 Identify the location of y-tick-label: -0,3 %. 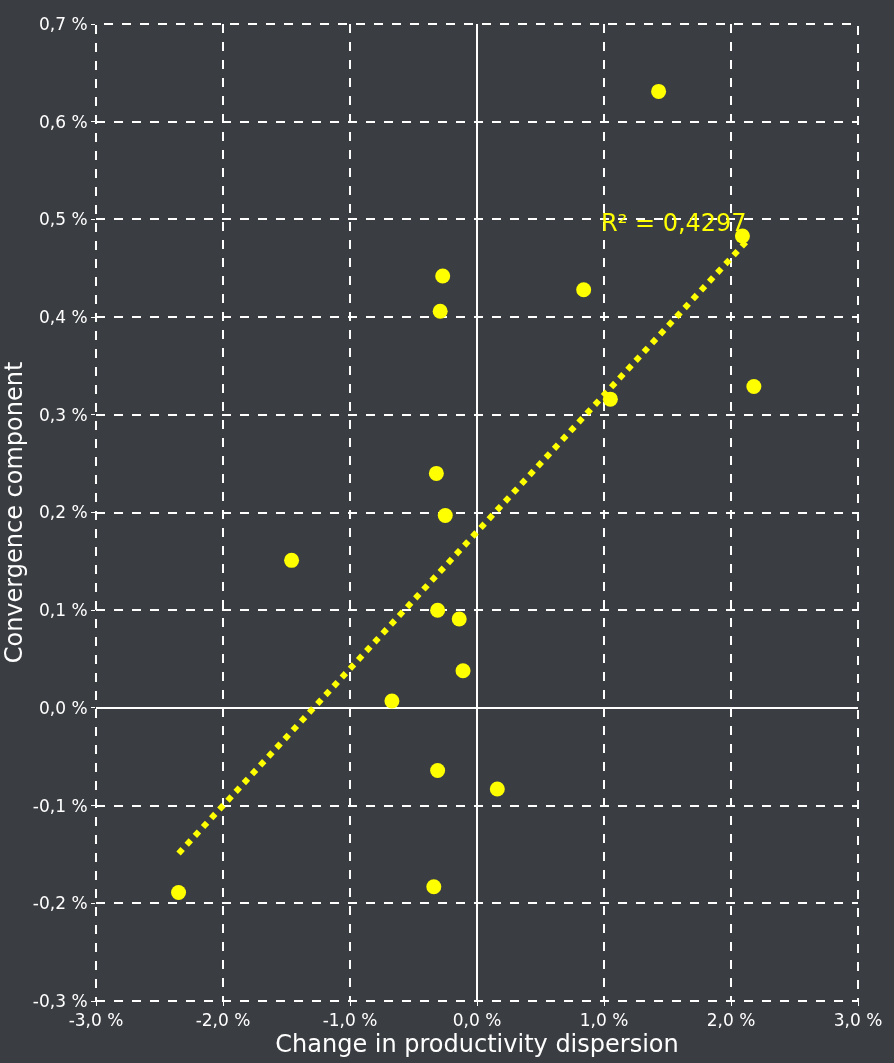
(60, 1000).